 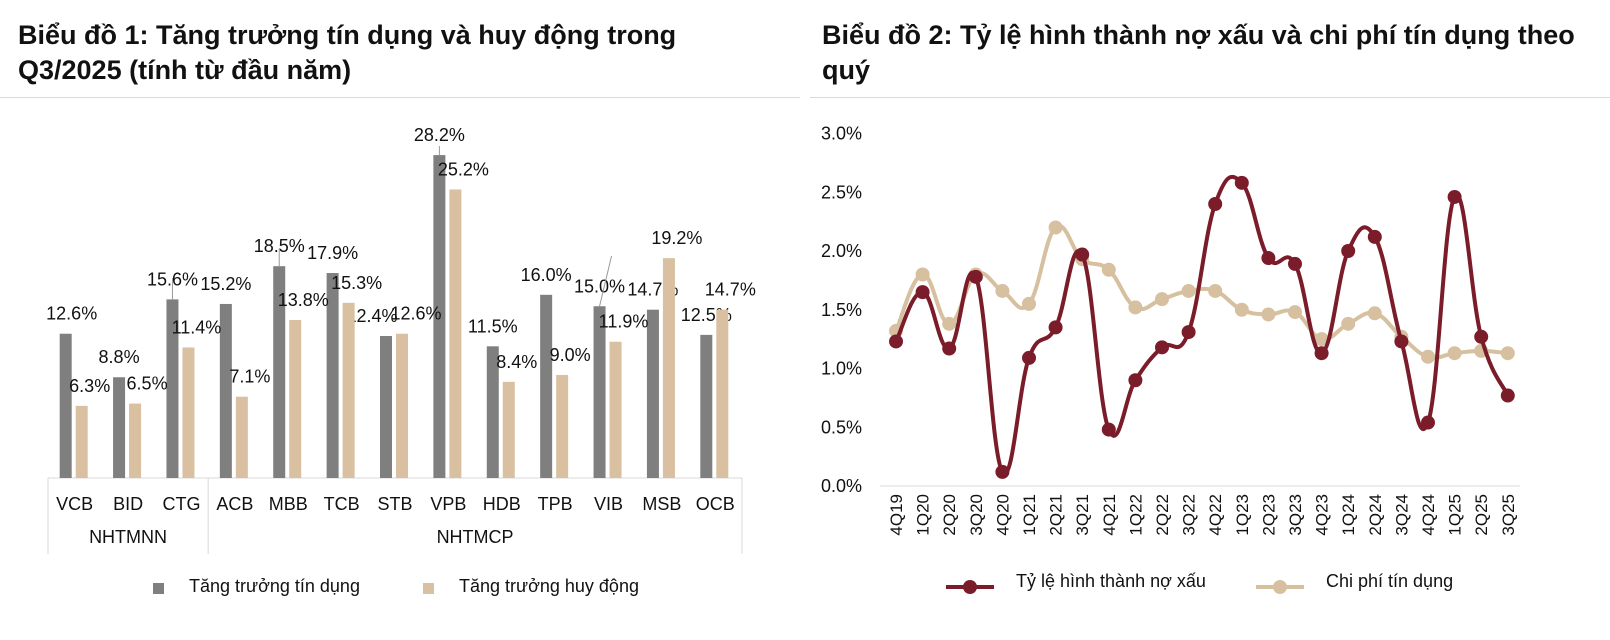 I want to click on legend-label: Tỷ lệ hình thành nợ xấu, so click(x=1111, y=581).